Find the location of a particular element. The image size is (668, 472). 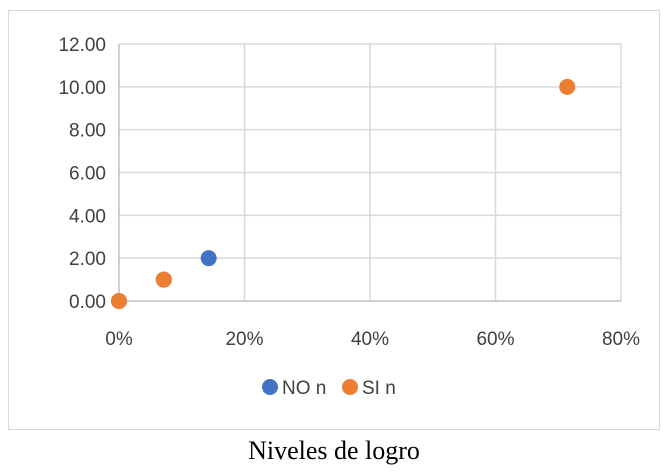

x-tick-labels: 0% 20% 40% 60% 80% is located at coordinates (372, 339).